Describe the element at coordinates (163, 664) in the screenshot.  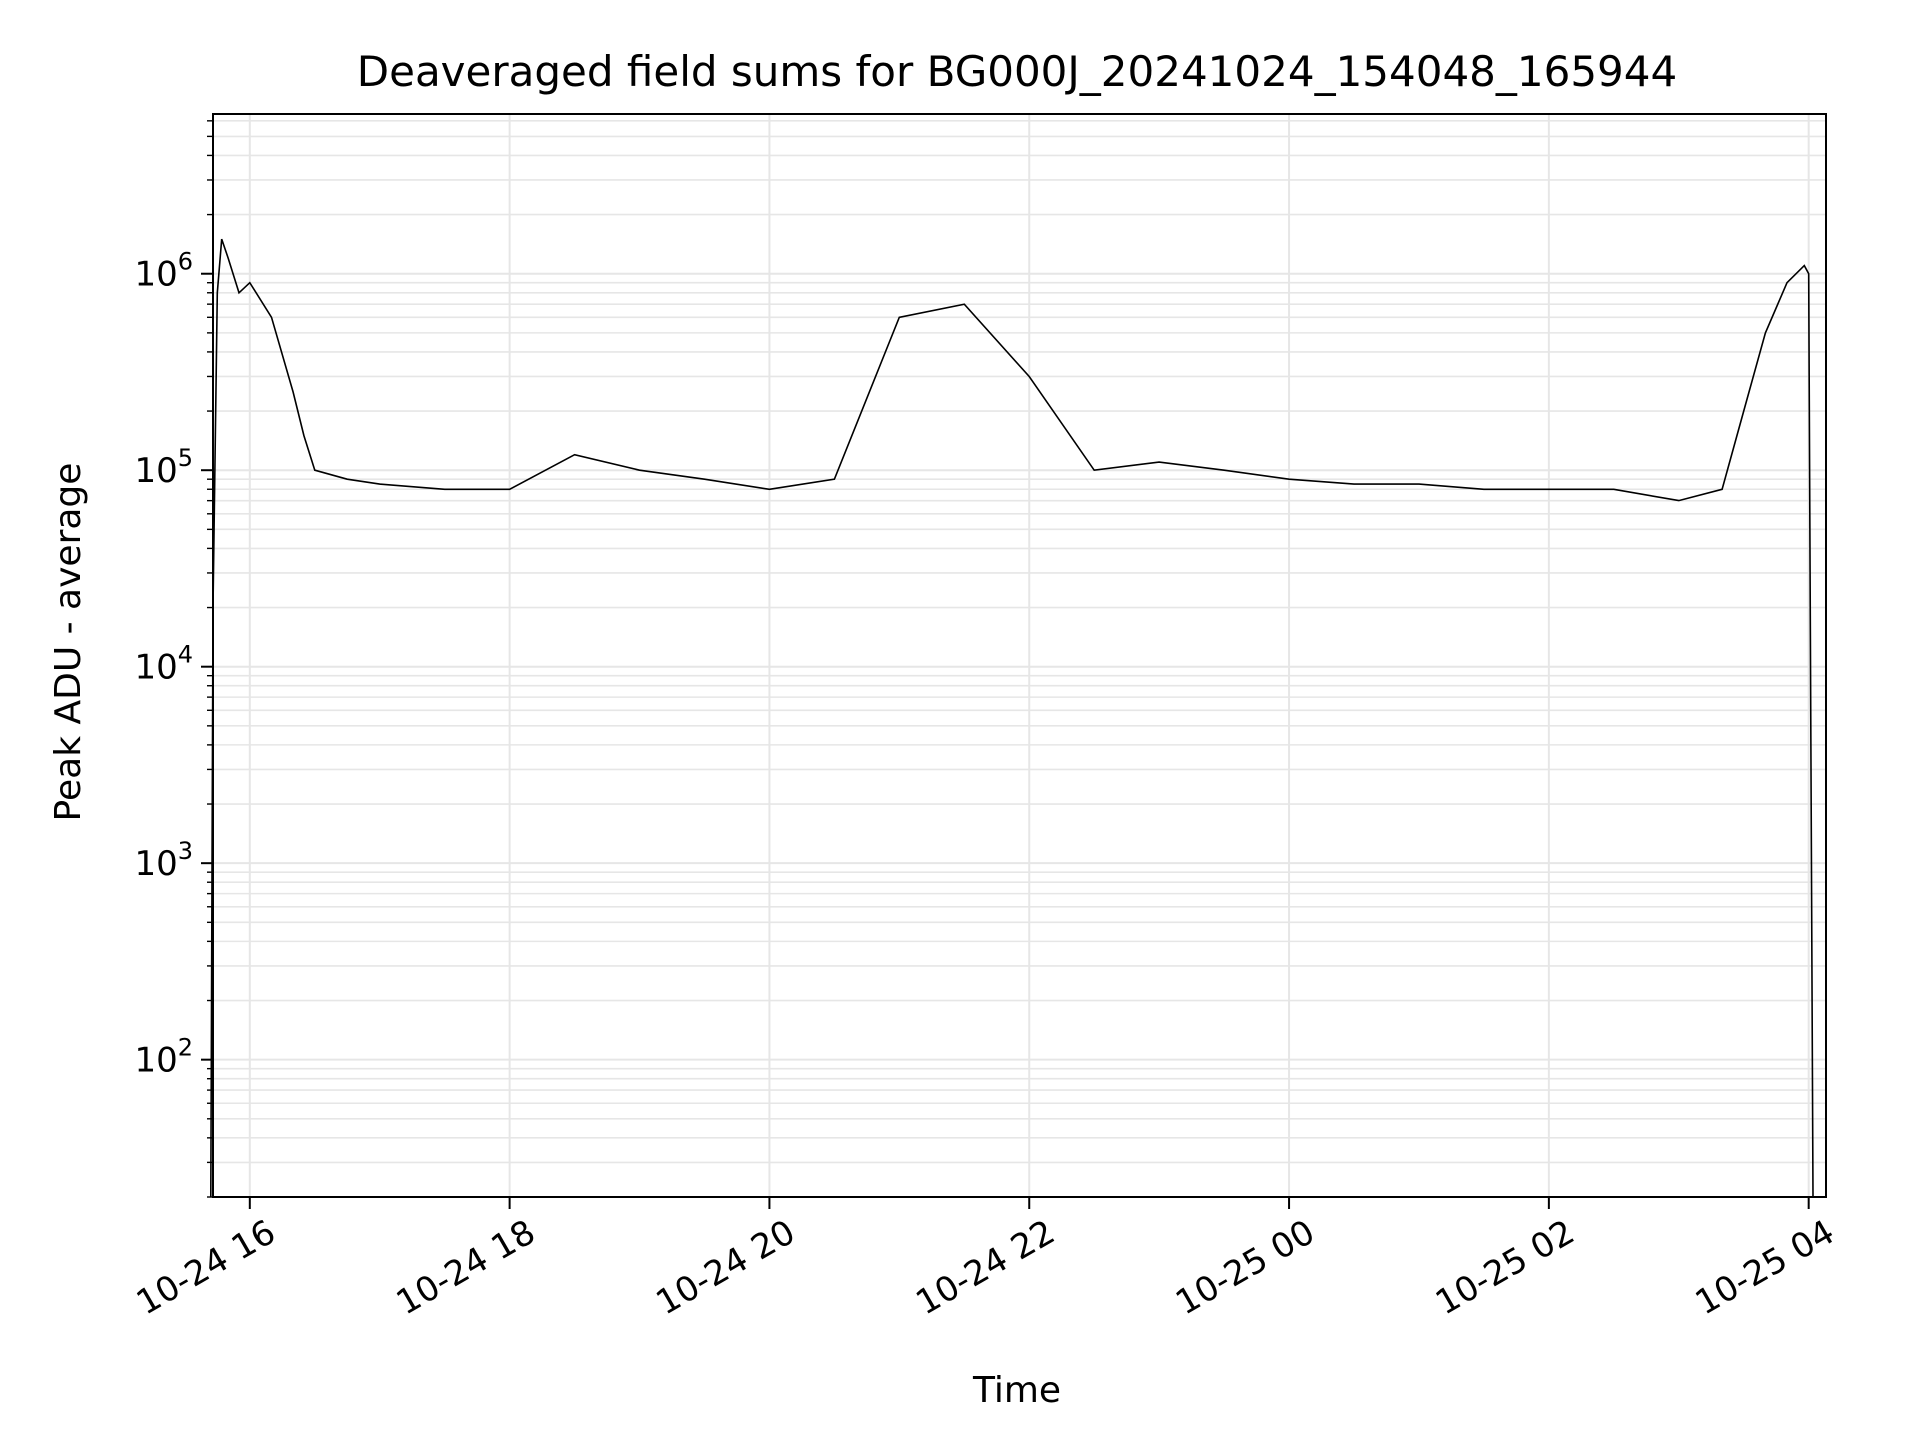
I see `y-tick-label: 10⁴` at that location.